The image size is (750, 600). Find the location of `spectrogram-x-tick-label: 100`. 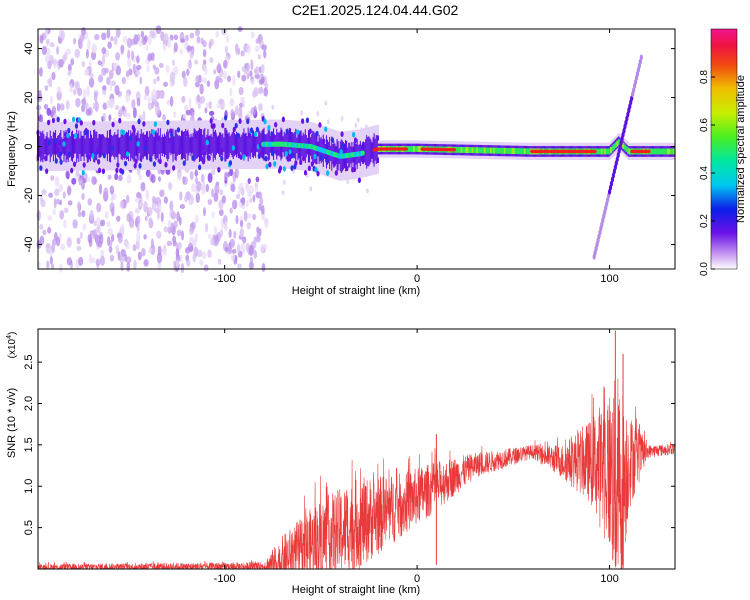

spectrogram-x-tick-label: 100 is located at coordinates (609, 279).